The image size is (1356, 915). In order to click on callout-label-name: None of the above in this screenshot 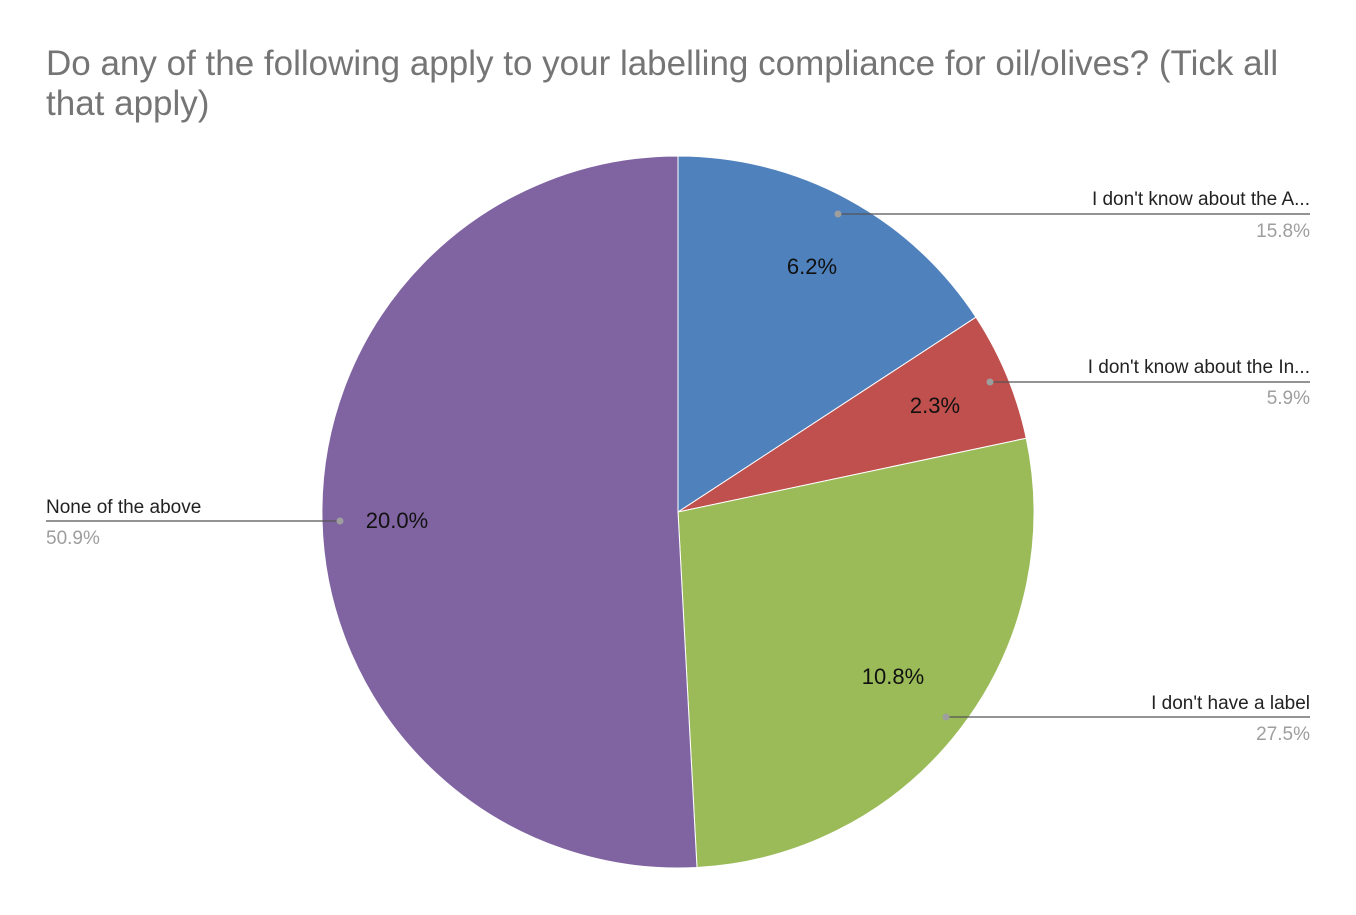, I will do `click(123, 507)`.